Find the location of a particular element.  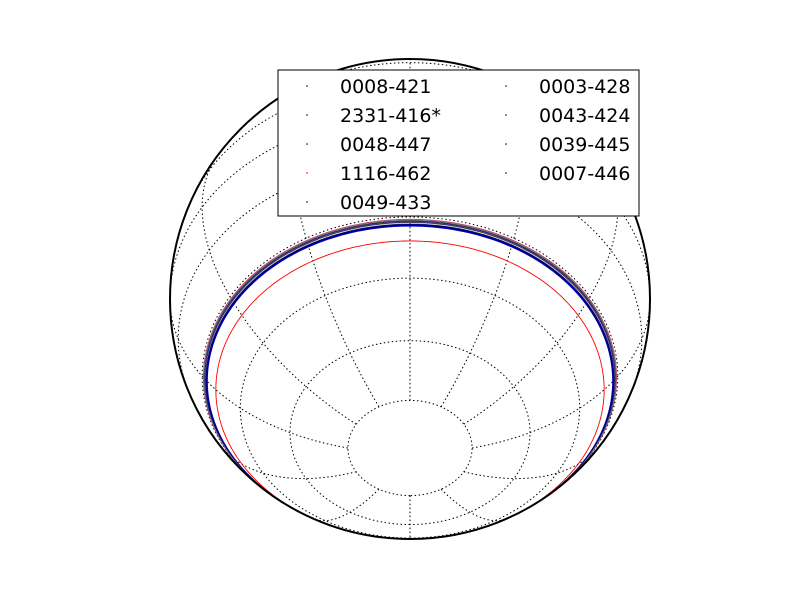

legend-item: 0008-421 is located at coordinates (368, 87).